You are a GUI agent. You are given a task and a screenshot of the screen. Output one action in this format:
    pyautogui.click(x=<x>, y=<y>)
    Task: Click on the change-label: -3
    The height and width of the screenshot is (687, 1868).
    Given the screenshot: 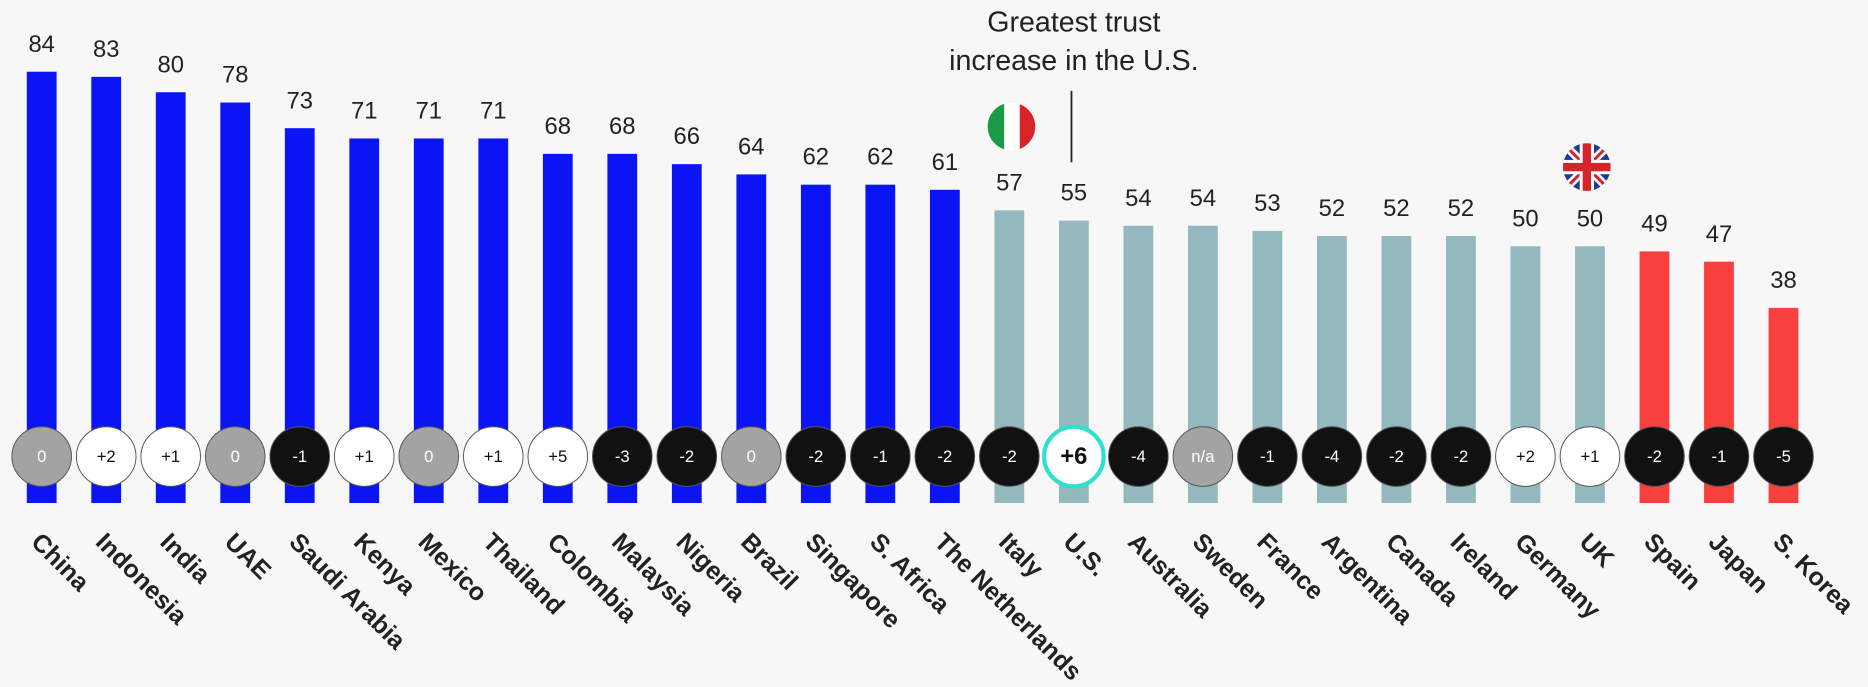 What is the action you would take?
    pyautogui.click(x=622, y=456)
    